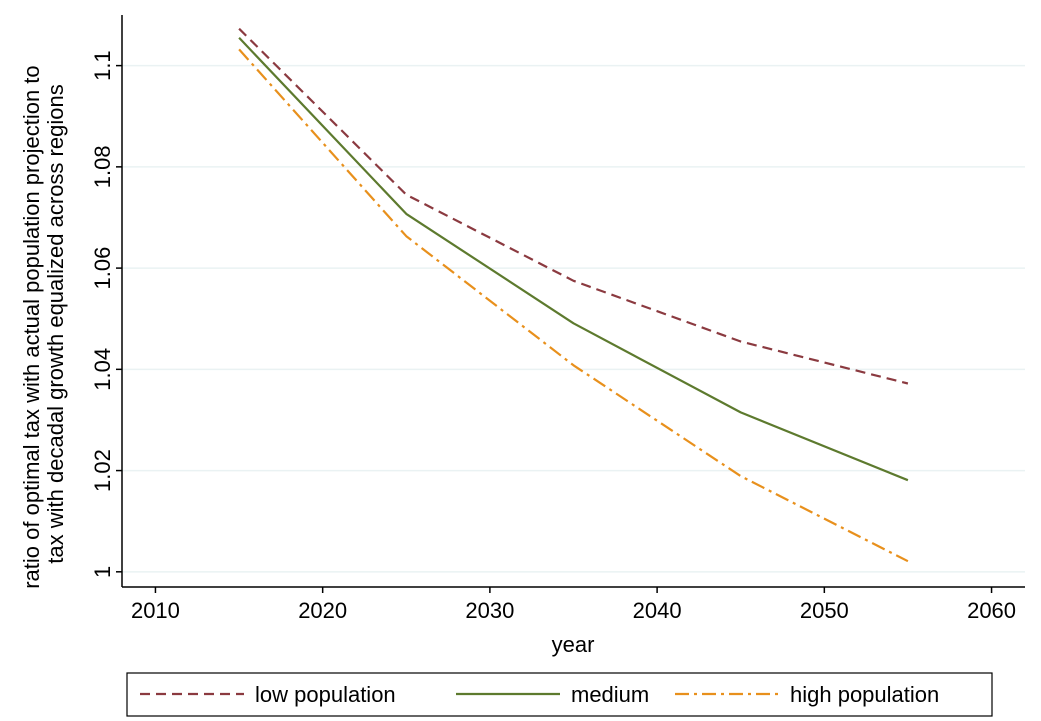  What do you see at coordinates (102, 470) in the screenshot?
I see `y-tick-label-1: 1.02` at bounding box center [102, 470].